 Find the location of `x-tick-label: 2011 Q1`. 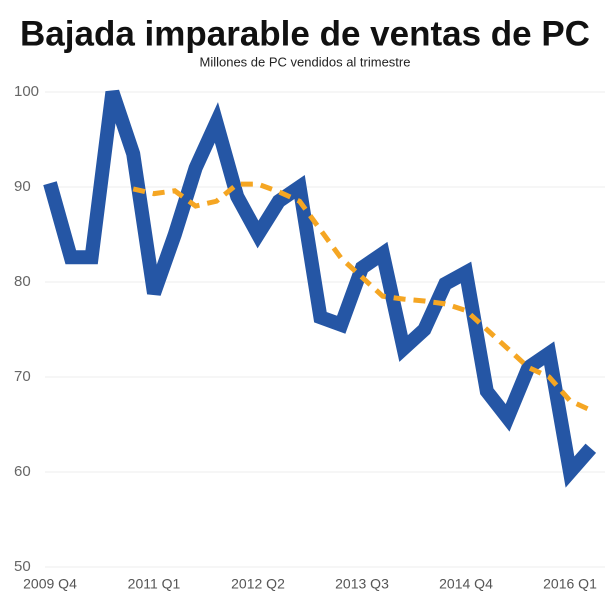

x-tick-label: 2011 Q1 is located at coordinates (154, 584).